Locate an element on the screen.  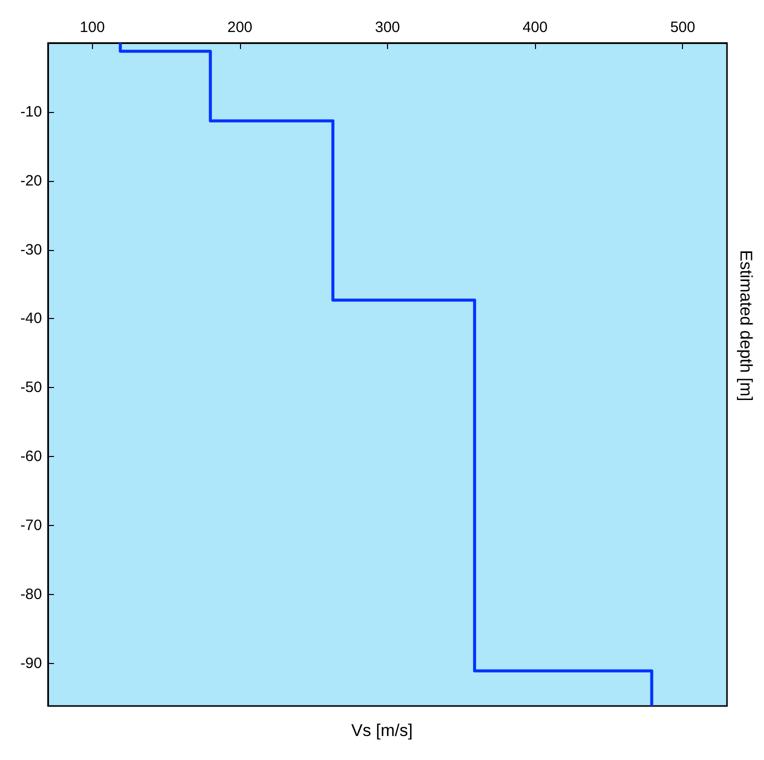
y-tick-label: -10 is located at coordinates (31, 111).